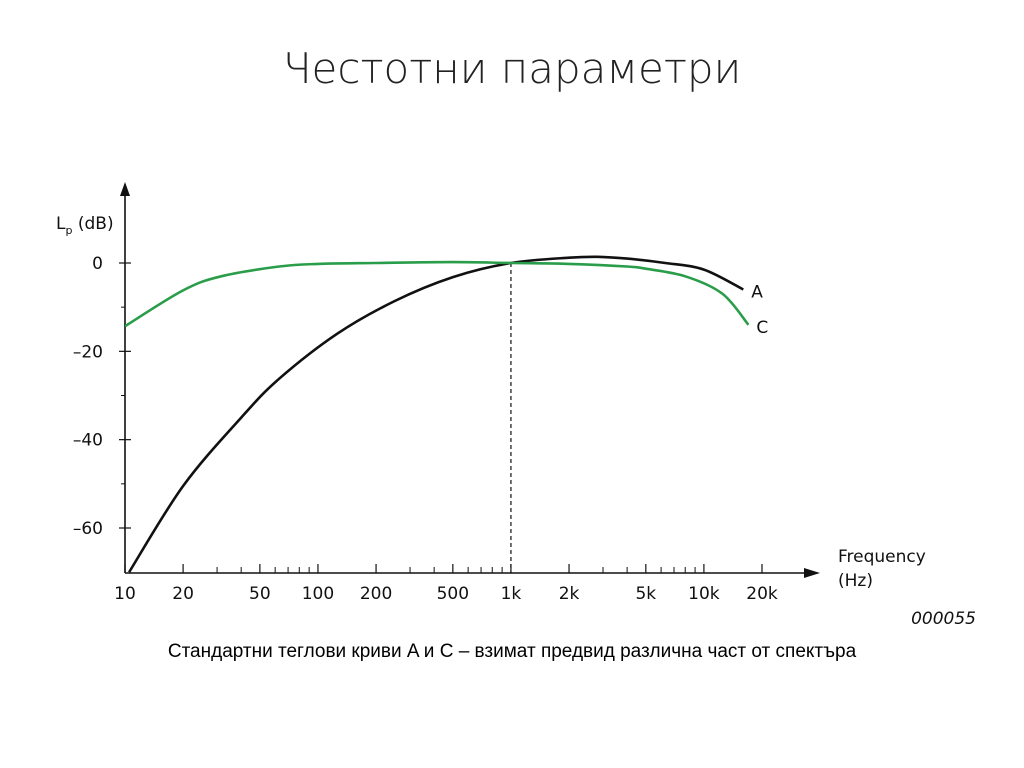  Describe the element at coordinates (88, 352) in the screenshot. I see `y-tick-label: –20` at that location.